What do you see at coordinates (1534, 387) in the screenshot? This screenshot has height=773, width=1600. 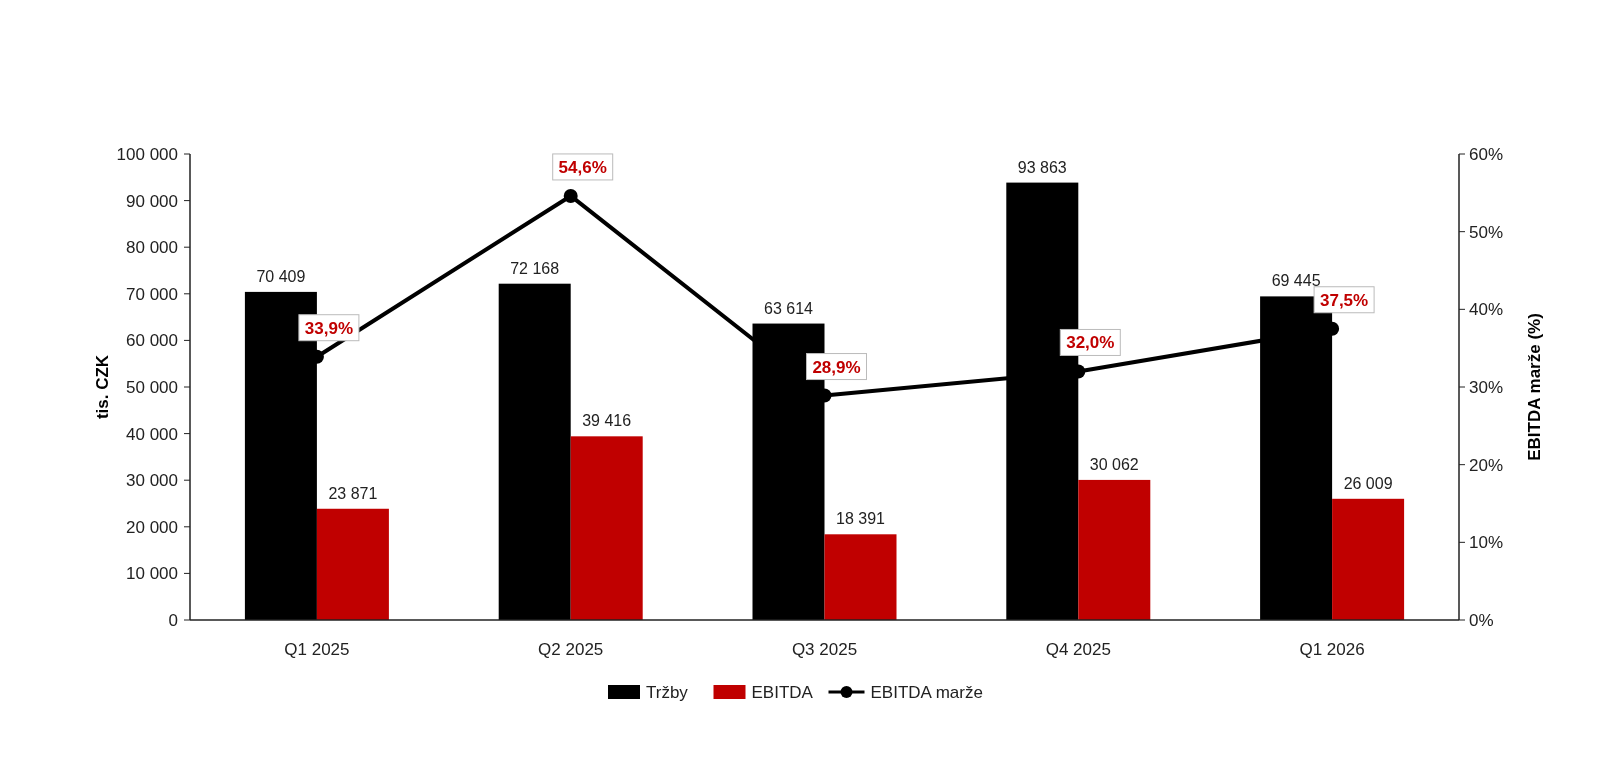 I see `y2-axis-title: EBITDA marže (%)` at bounding box center [1534, 387].